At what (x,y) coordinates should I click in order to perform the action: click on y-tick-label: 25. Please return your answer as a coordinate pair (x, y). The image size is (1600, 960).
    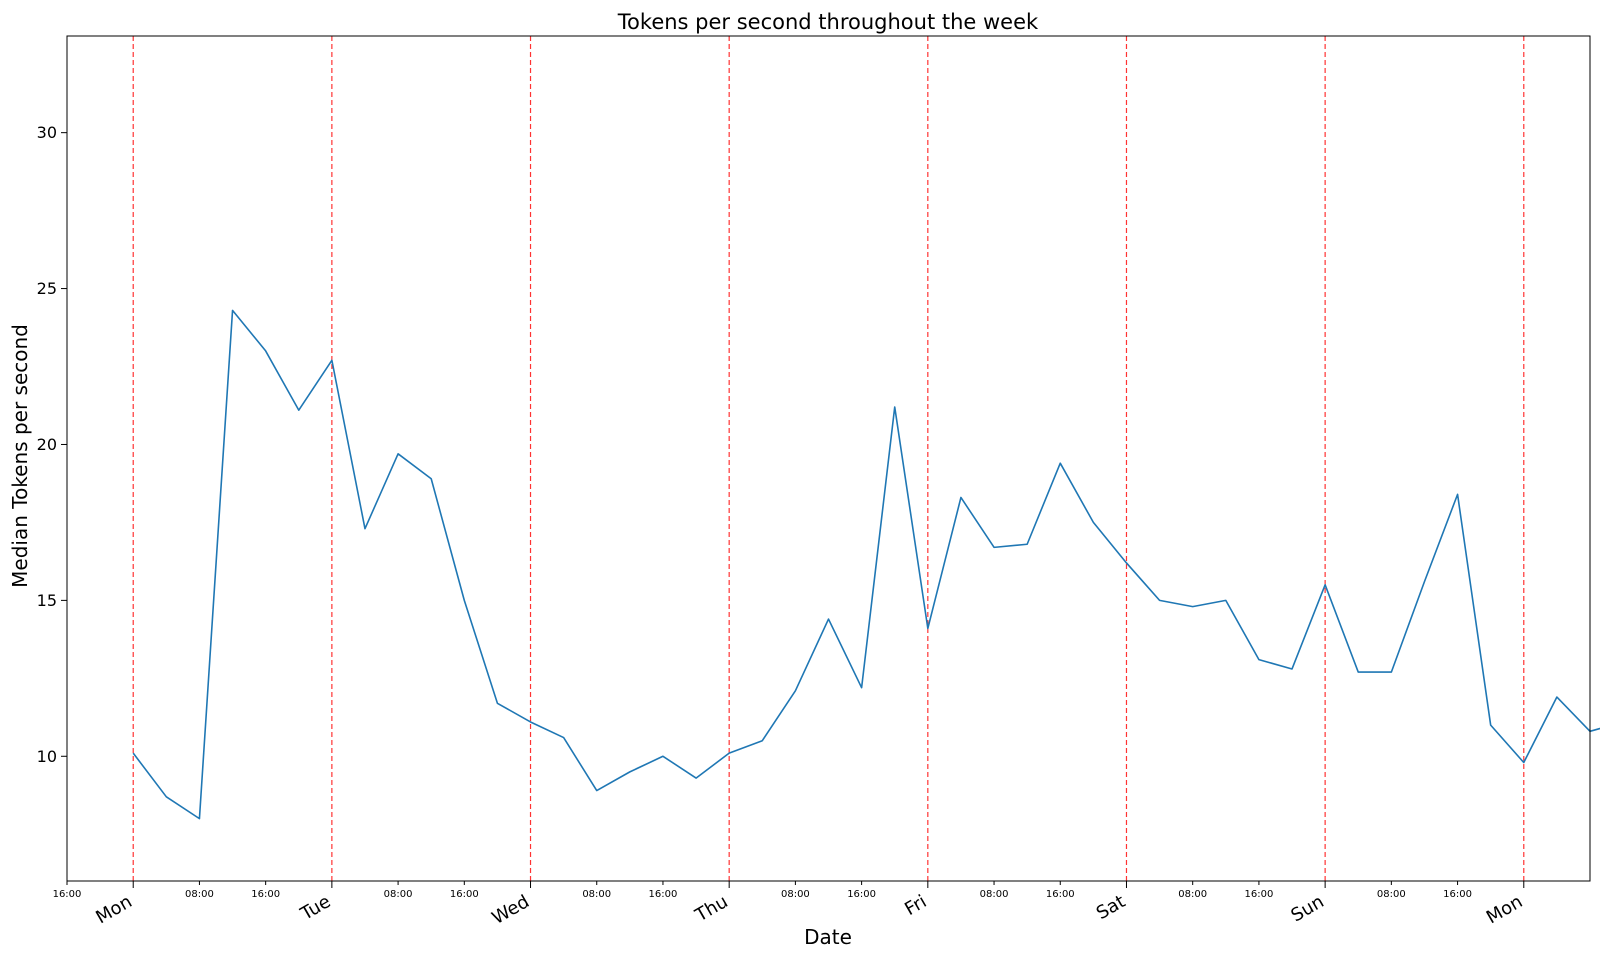
    Looking at the image, I should click on (47, 288).